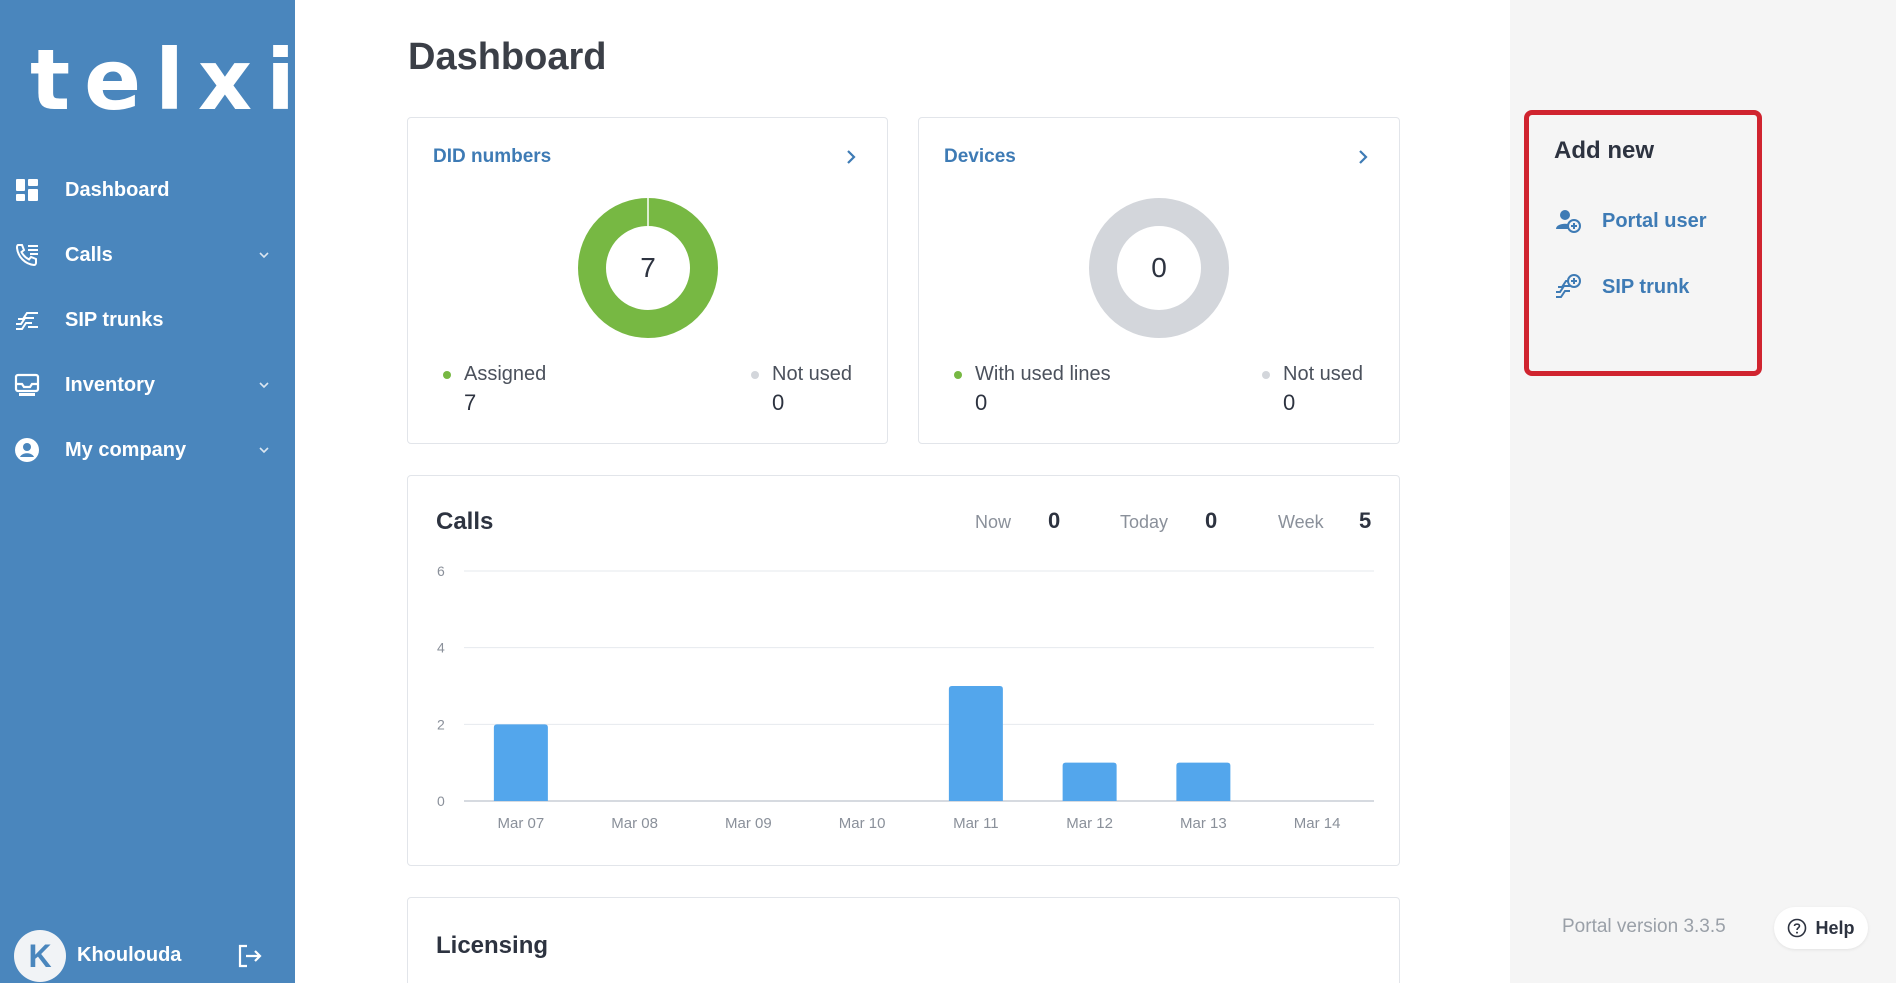 The image size is (1896, 983). I want to click on portal-version: Portal version 3.3.5, so click(1644, 926).